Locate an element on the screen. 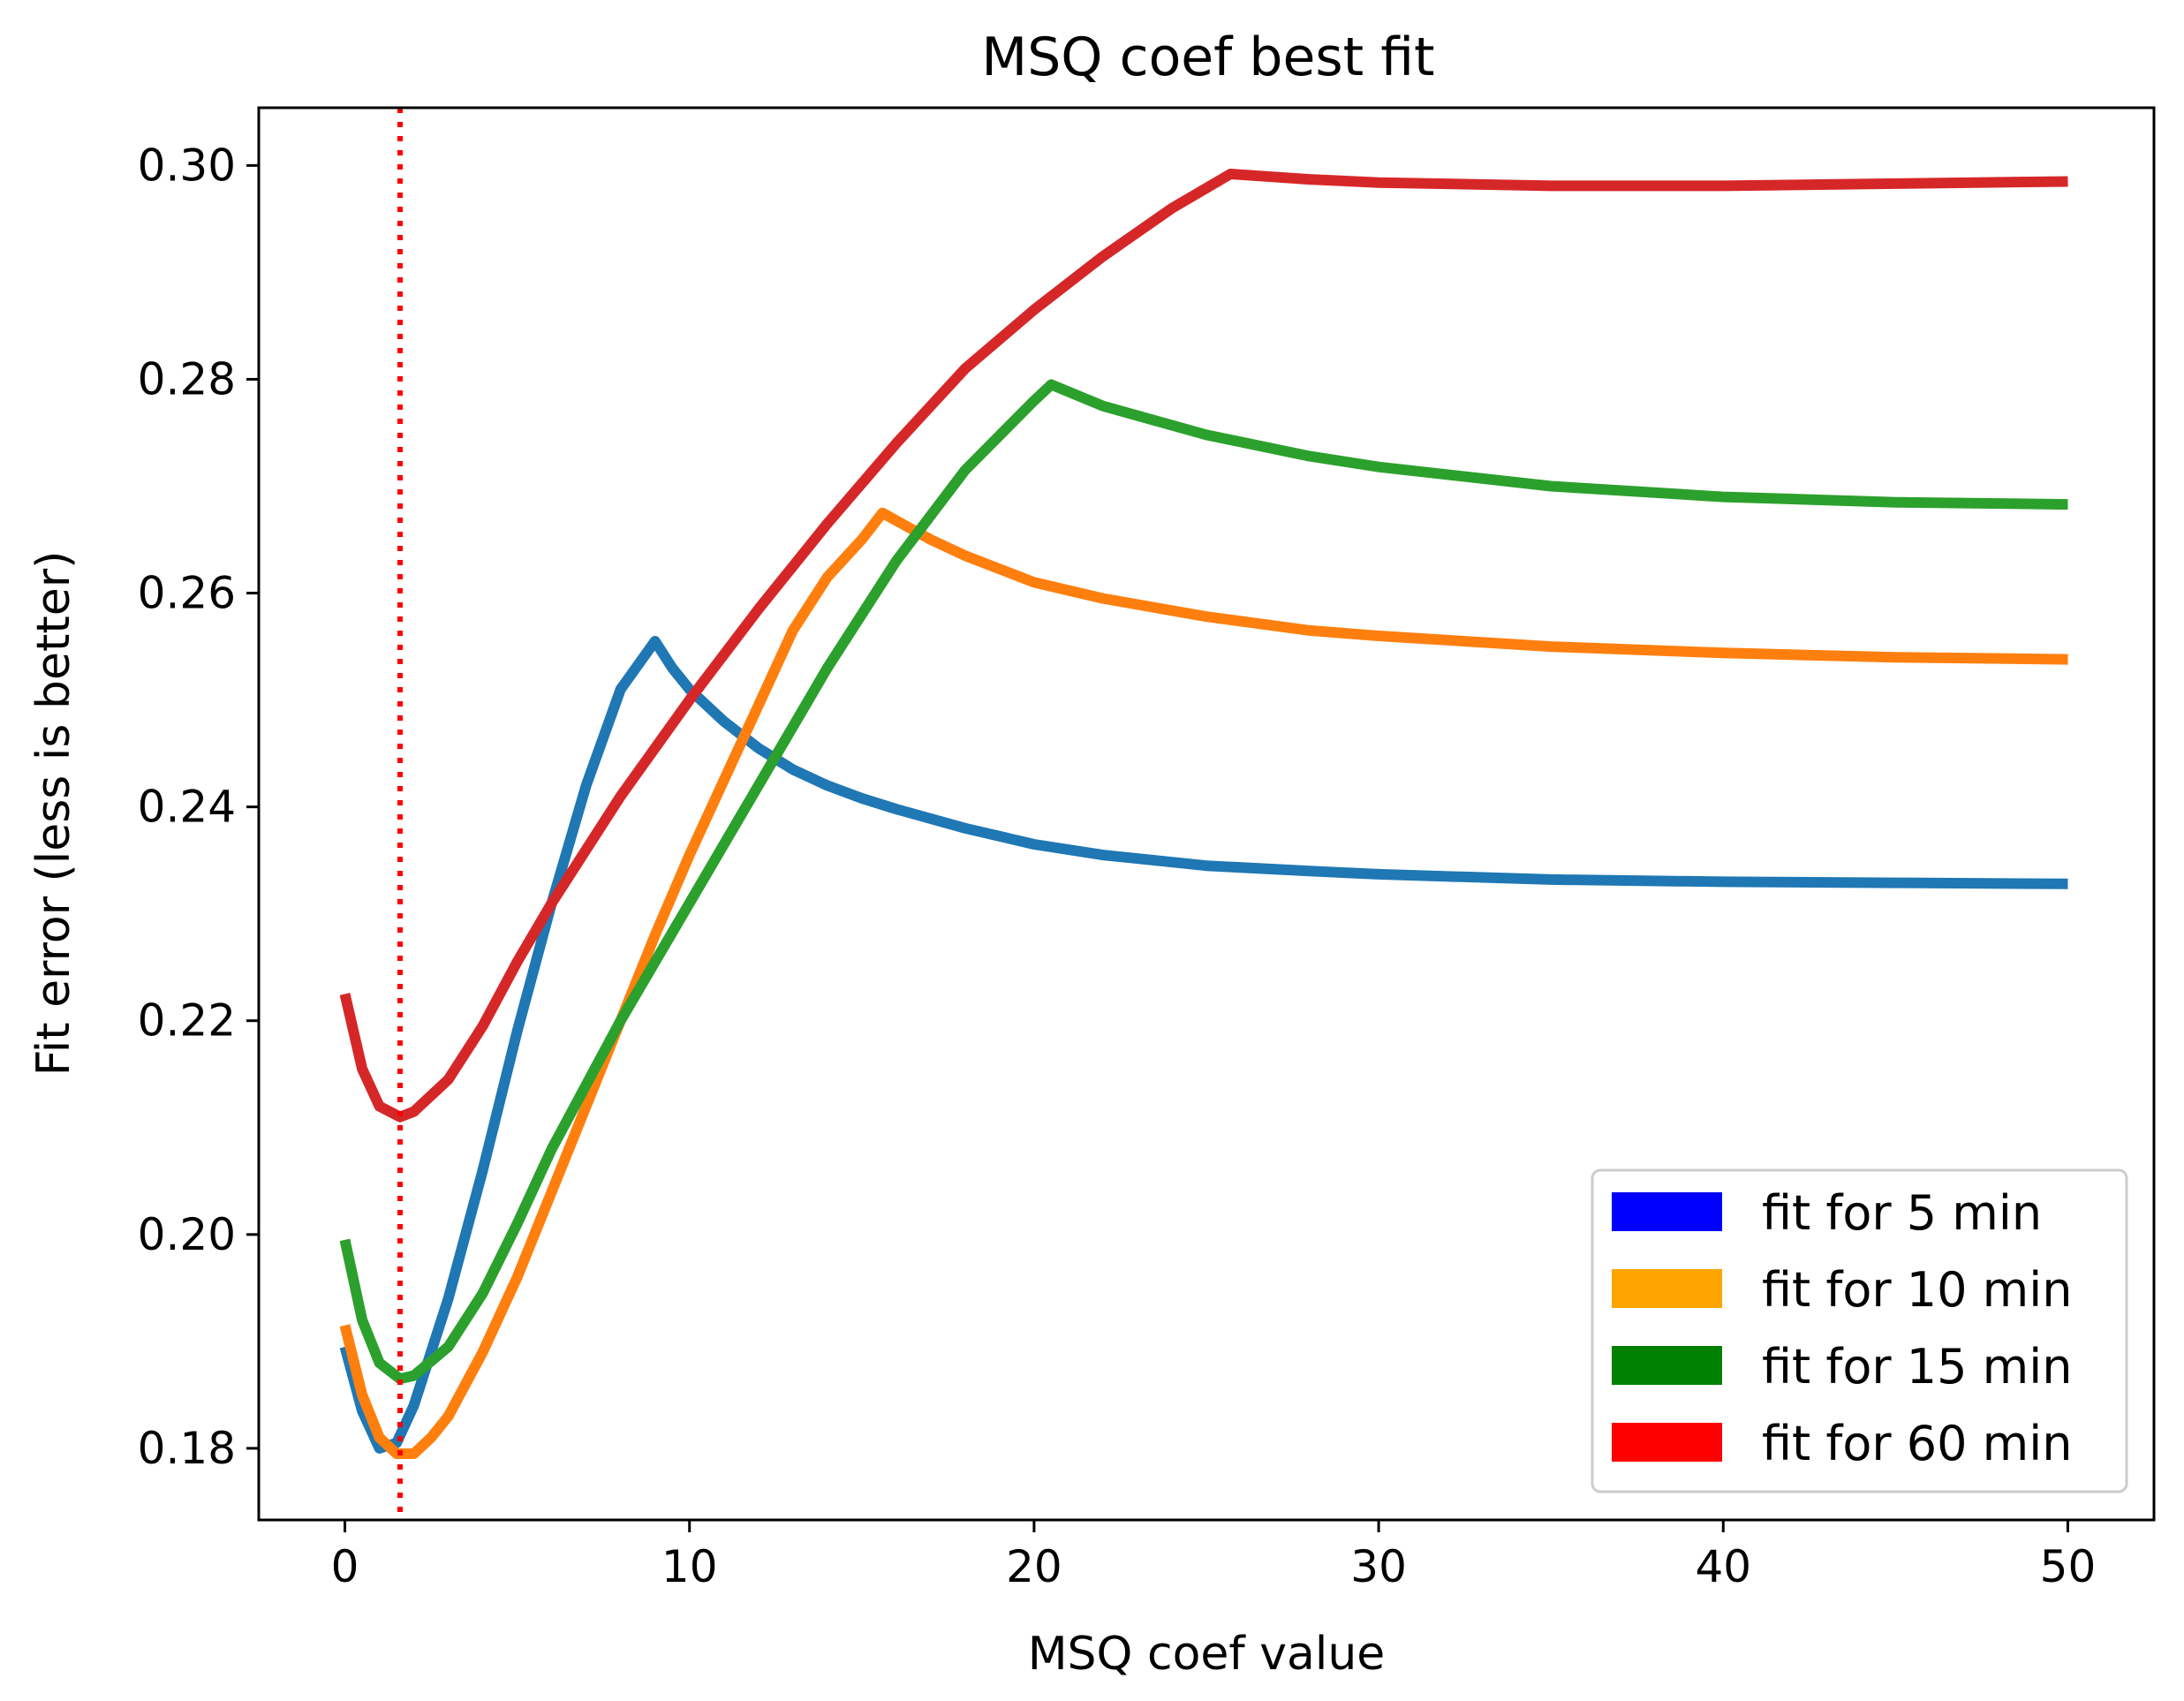  legend-swatch-10min is located at coordinates (1667, 1288).